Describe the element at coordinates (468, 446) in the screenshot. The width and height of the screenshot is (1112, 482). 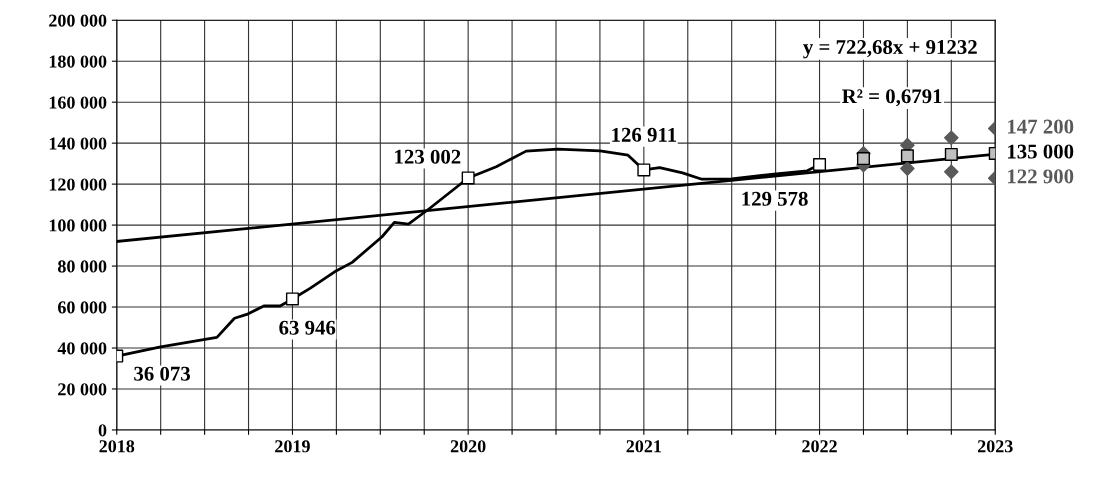
I see `x-tick-label: 2020` at that location.